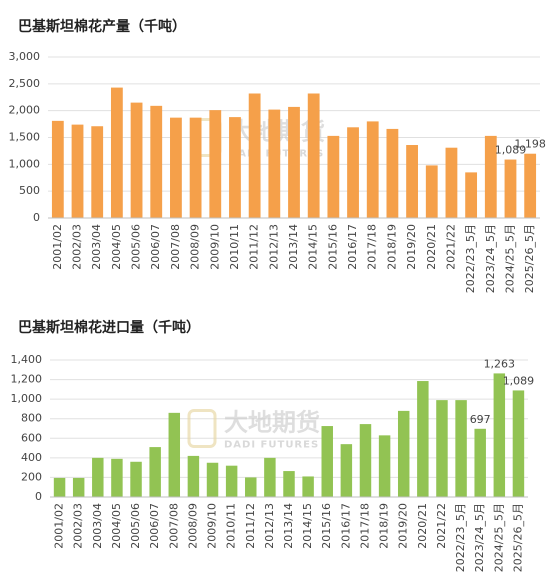  Describe the element at coordinates (195, 247) in the screenshot. I see `x-tick-label: 2008/09` at that location.